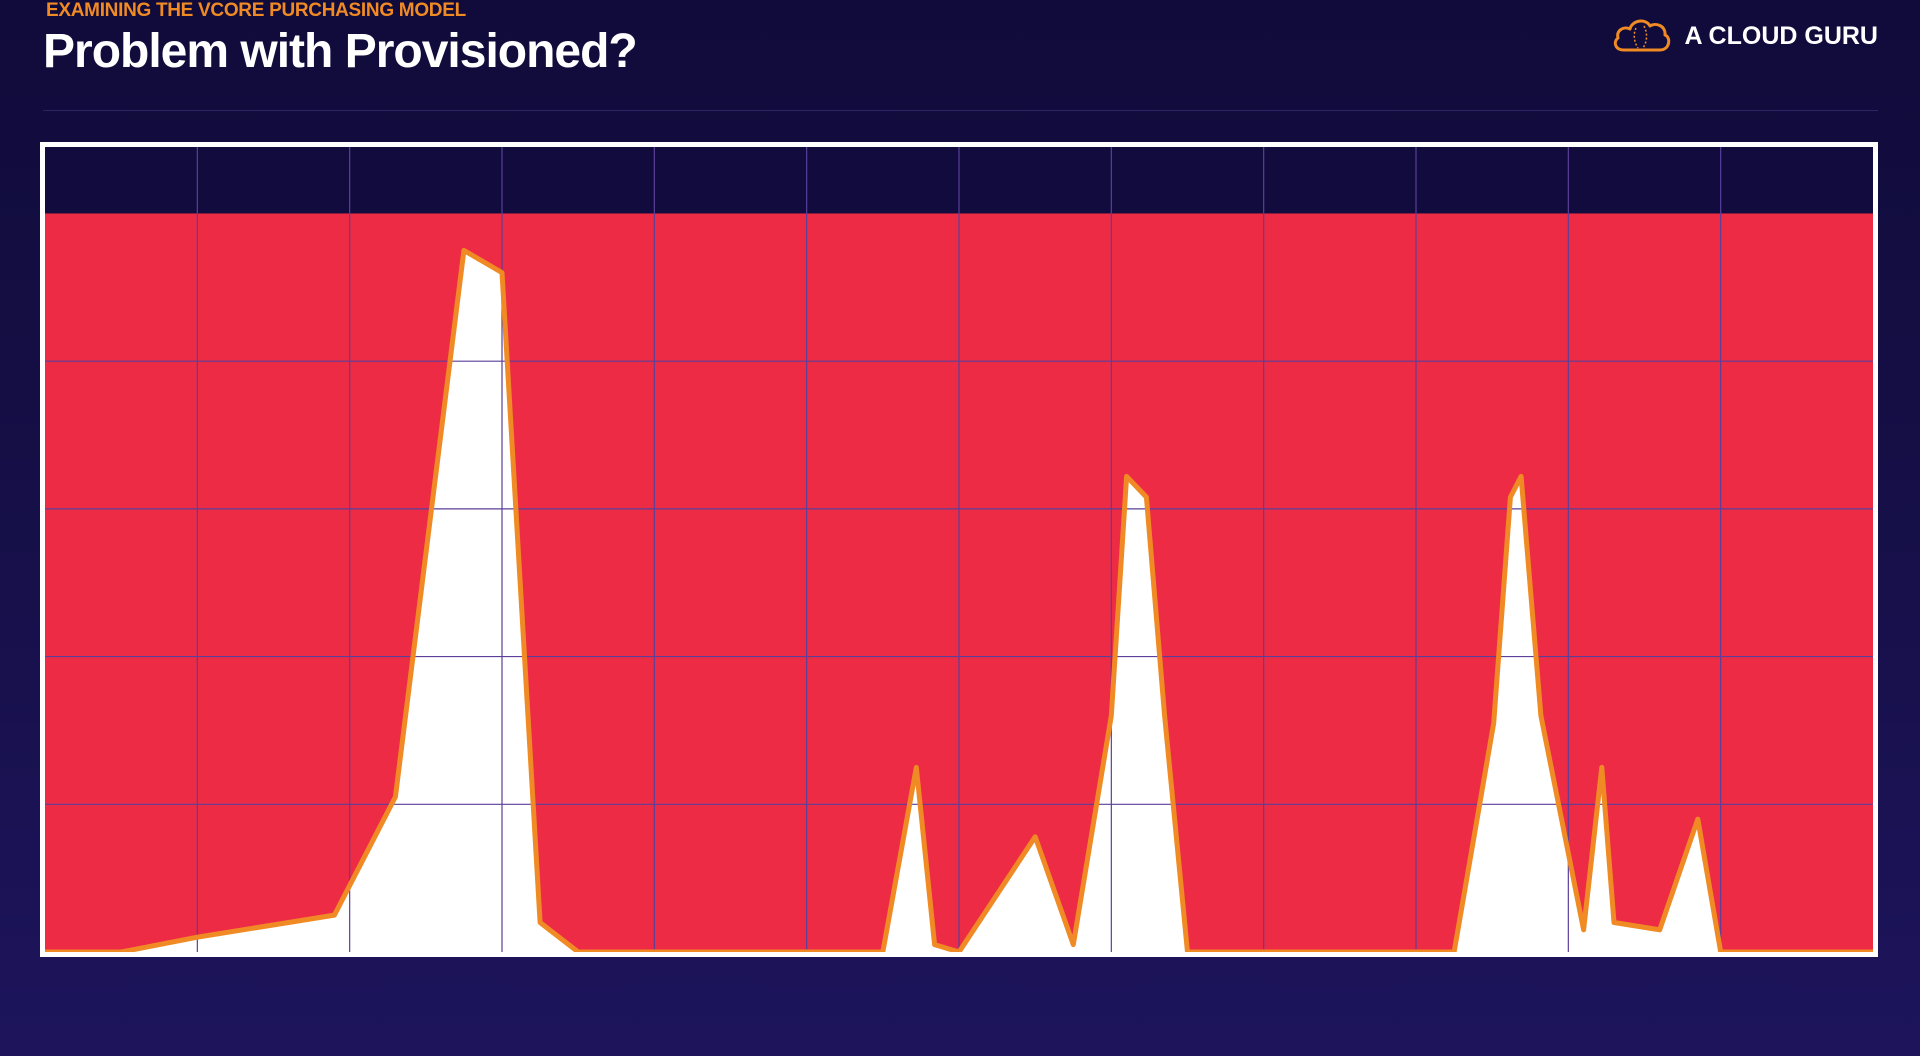  What do you see at coordinates (960, 110) in the screenshot?
I see `header-divider` at bounding box center [960, 110].